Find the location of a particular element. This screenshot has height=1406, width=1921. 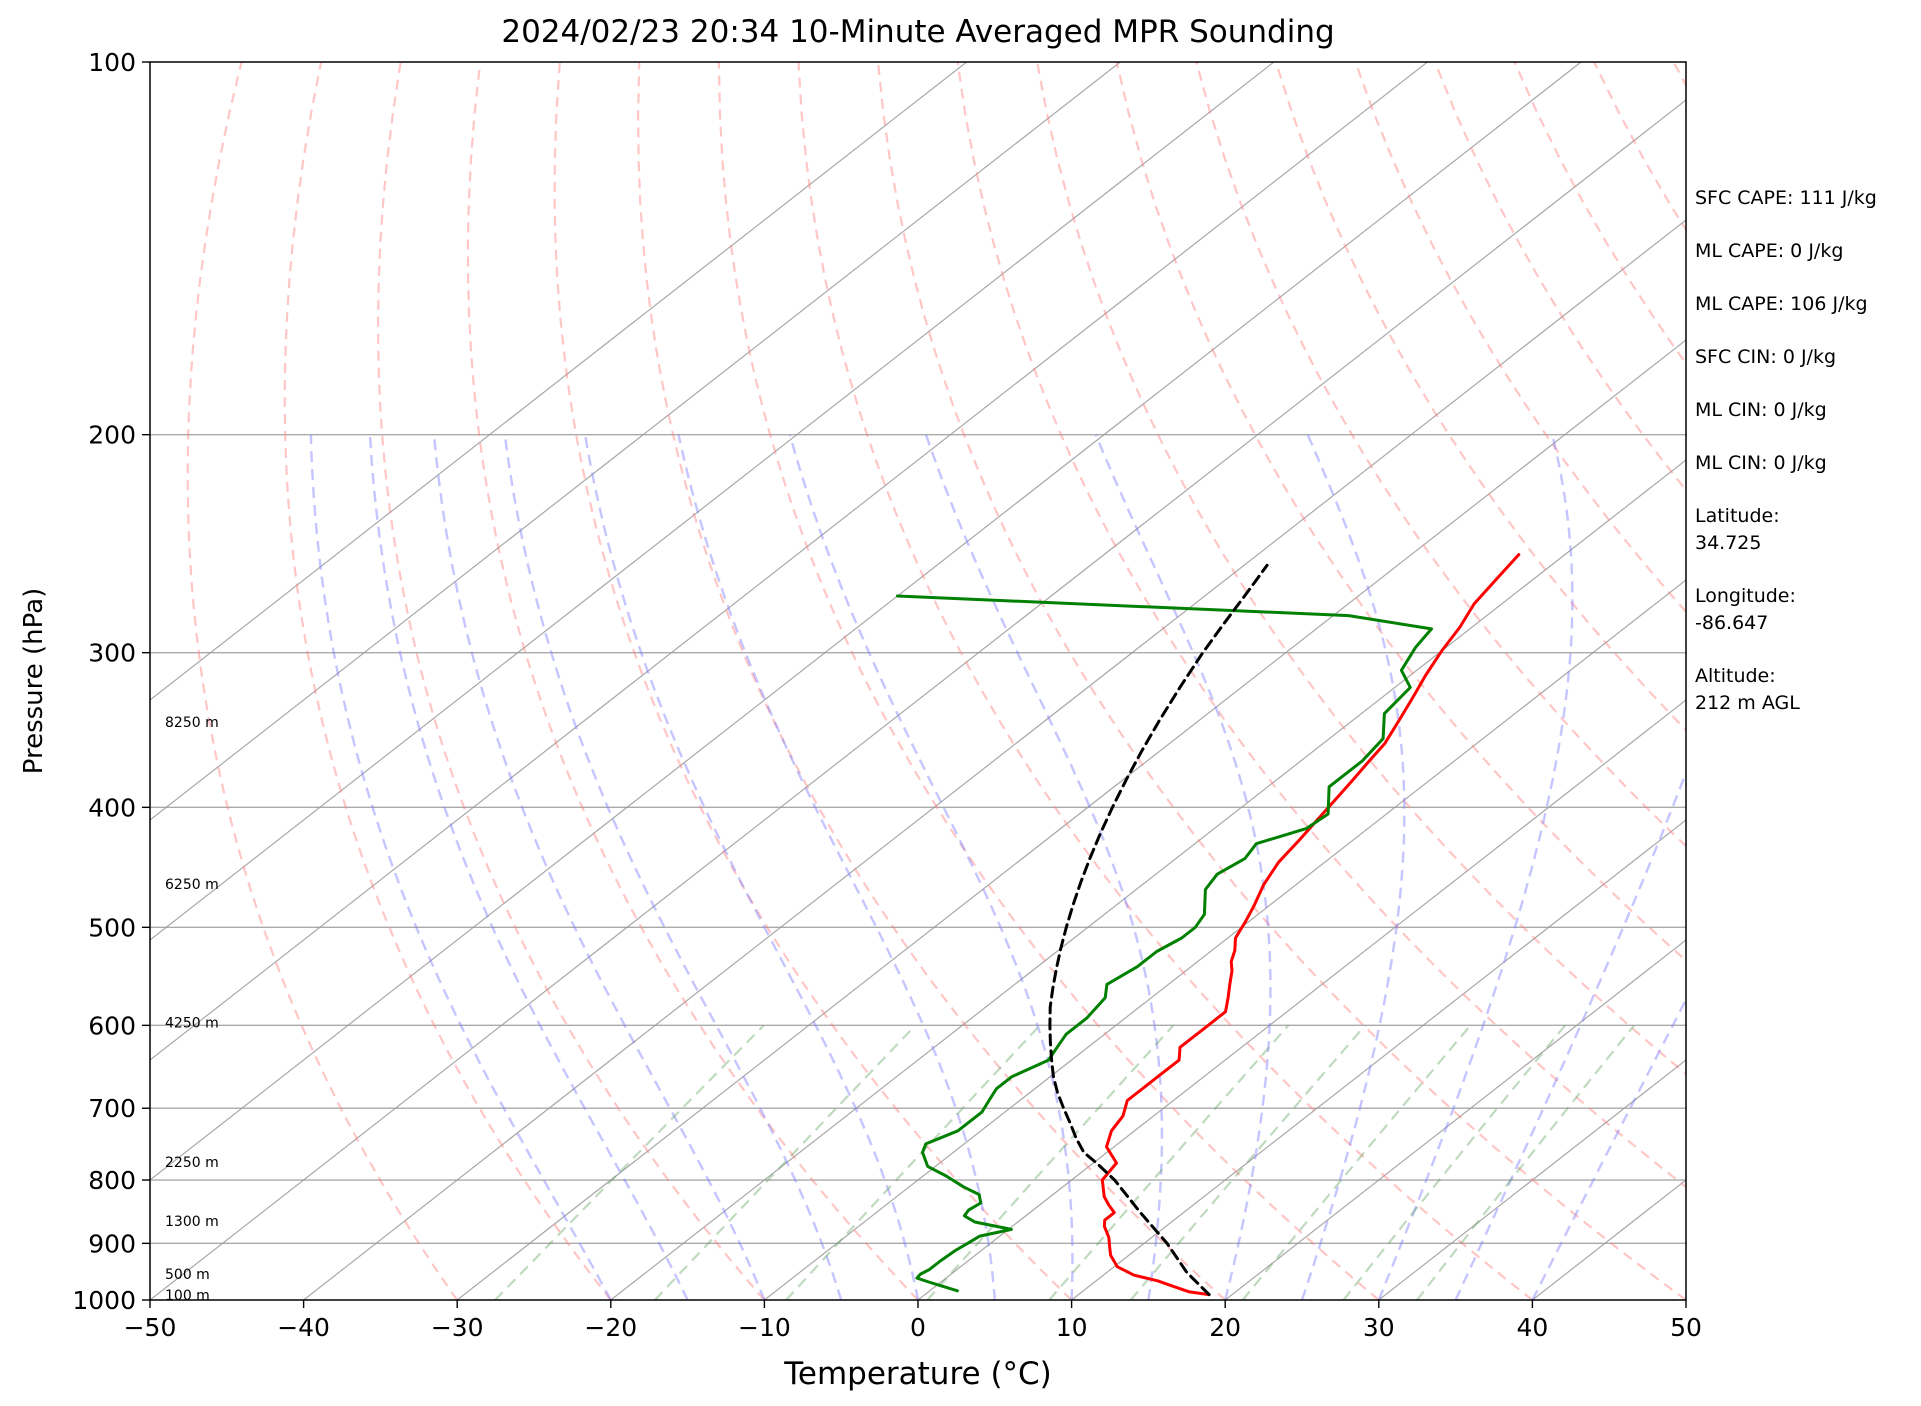

height-label: 4250 m is located at coordinates (192, 1024).